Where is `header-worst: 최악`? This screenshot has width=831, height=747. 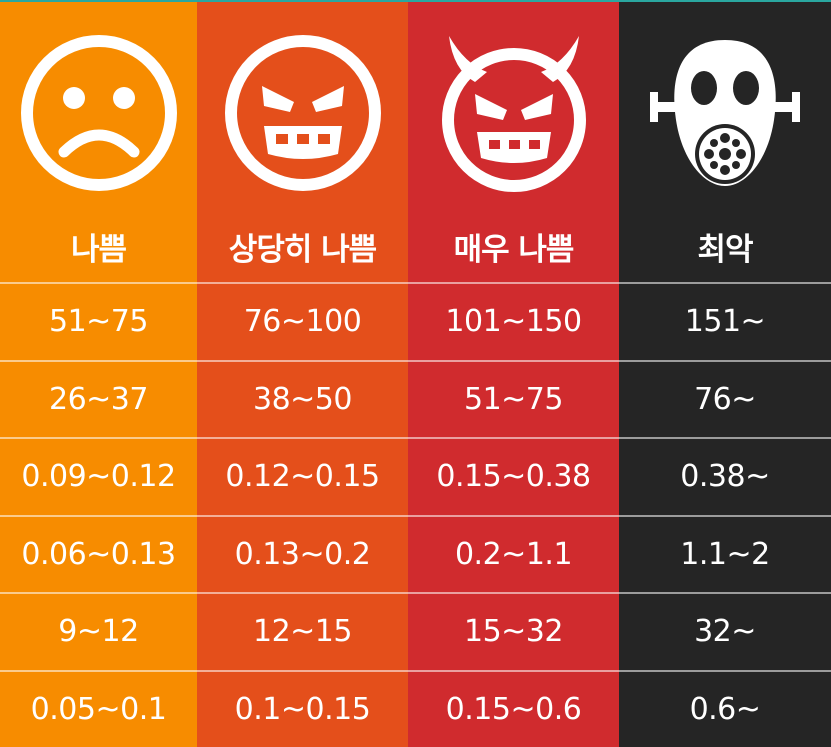 header-worst: 최악 is located at coordinates (725, 141).